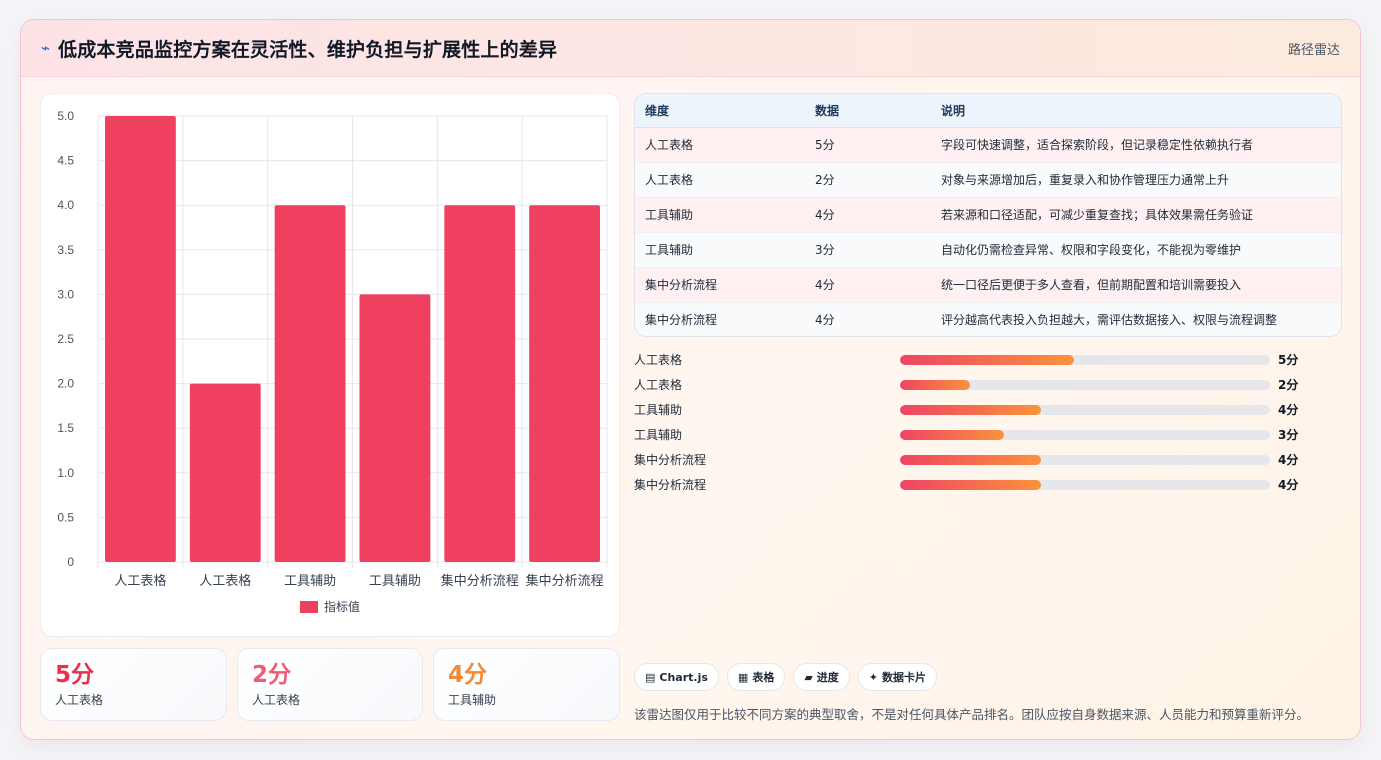 The height and width of the screenshot is (760, 1381). I want to click on tech-chips: ▤ Chart.js ▦ 表格 ▰ 进度 ✦ 数据卡片, so click(786, 677).